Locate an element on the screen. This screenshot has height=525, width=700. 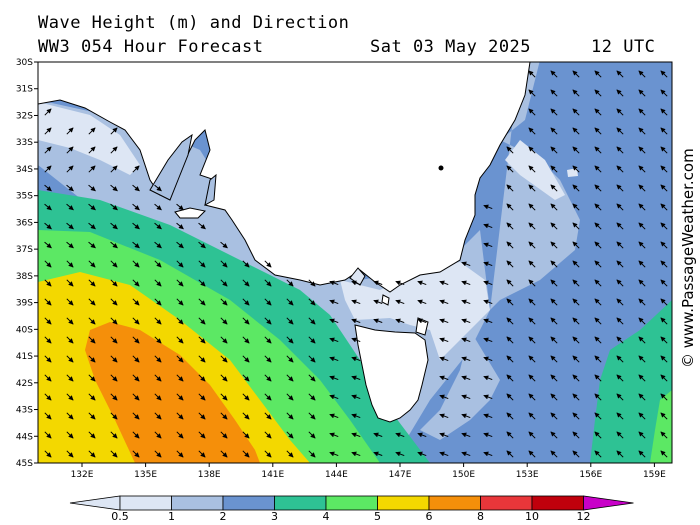
legend-tip-left is located at coordinates (95, 503).